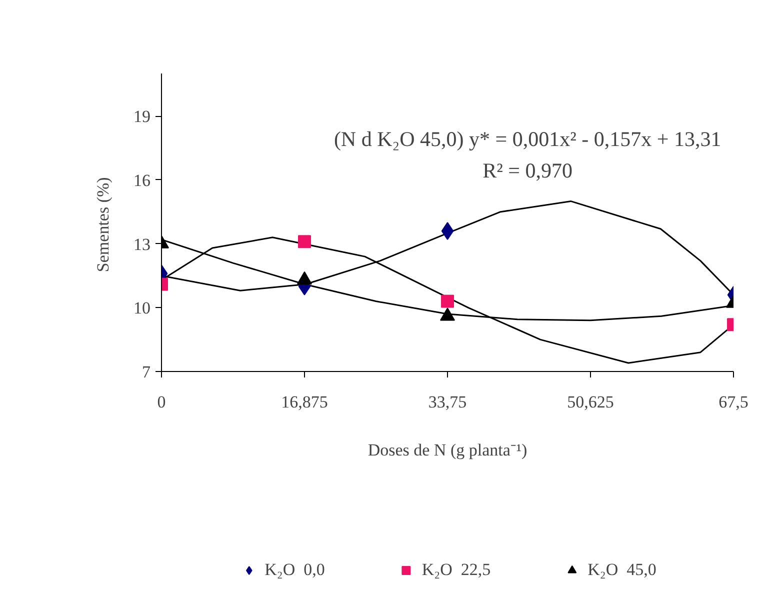 The width and height of the screenshot is (781, 613). What do you see at coordinates (142, 180) in the screenshot?
I see `y-tick-label: 16` at bounding box center [142, 180].